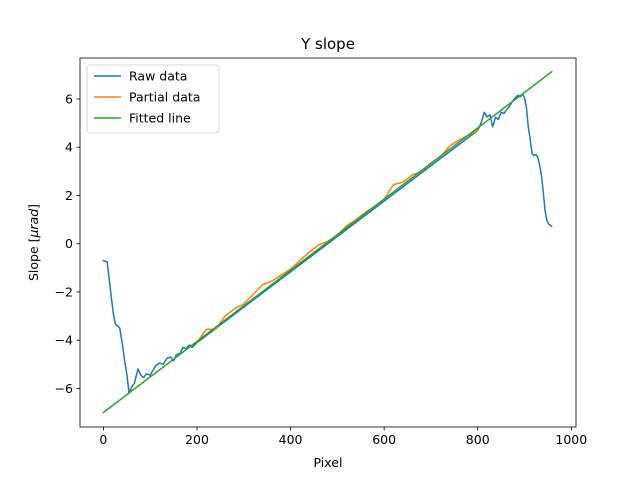 The image size is (640, 480). Describe the element at coordinates (69, 147) in the screenshot. I see `y-tick-label: 4` at that location.